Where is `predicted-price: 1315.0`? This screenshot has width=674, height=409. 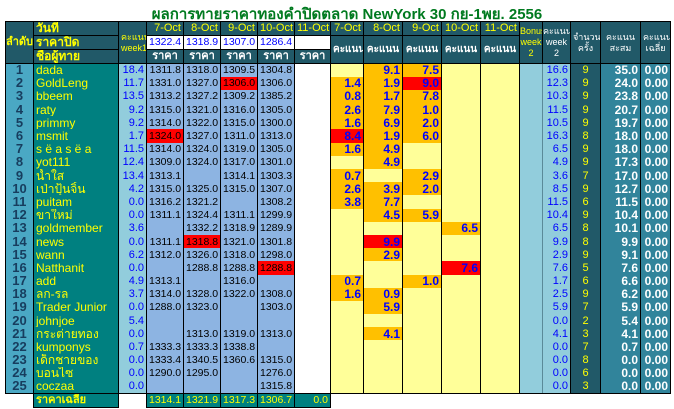 predicted-price: 1315.0 is located at coordinates (165, 189).